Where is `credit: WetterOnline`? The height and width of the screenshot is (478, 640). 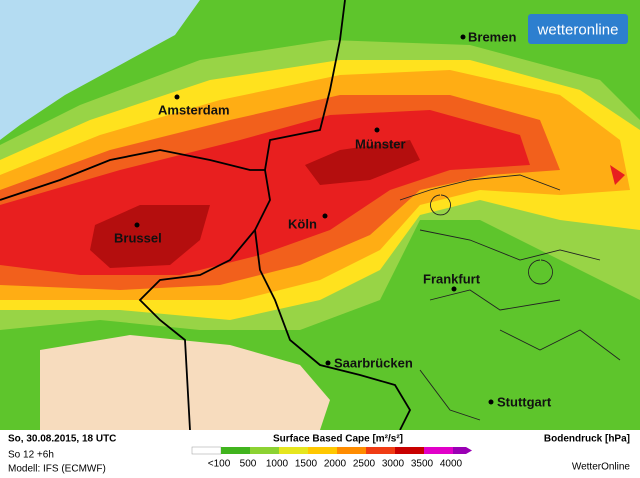 credit: WetterOnline is located at coordinates (601, 467).